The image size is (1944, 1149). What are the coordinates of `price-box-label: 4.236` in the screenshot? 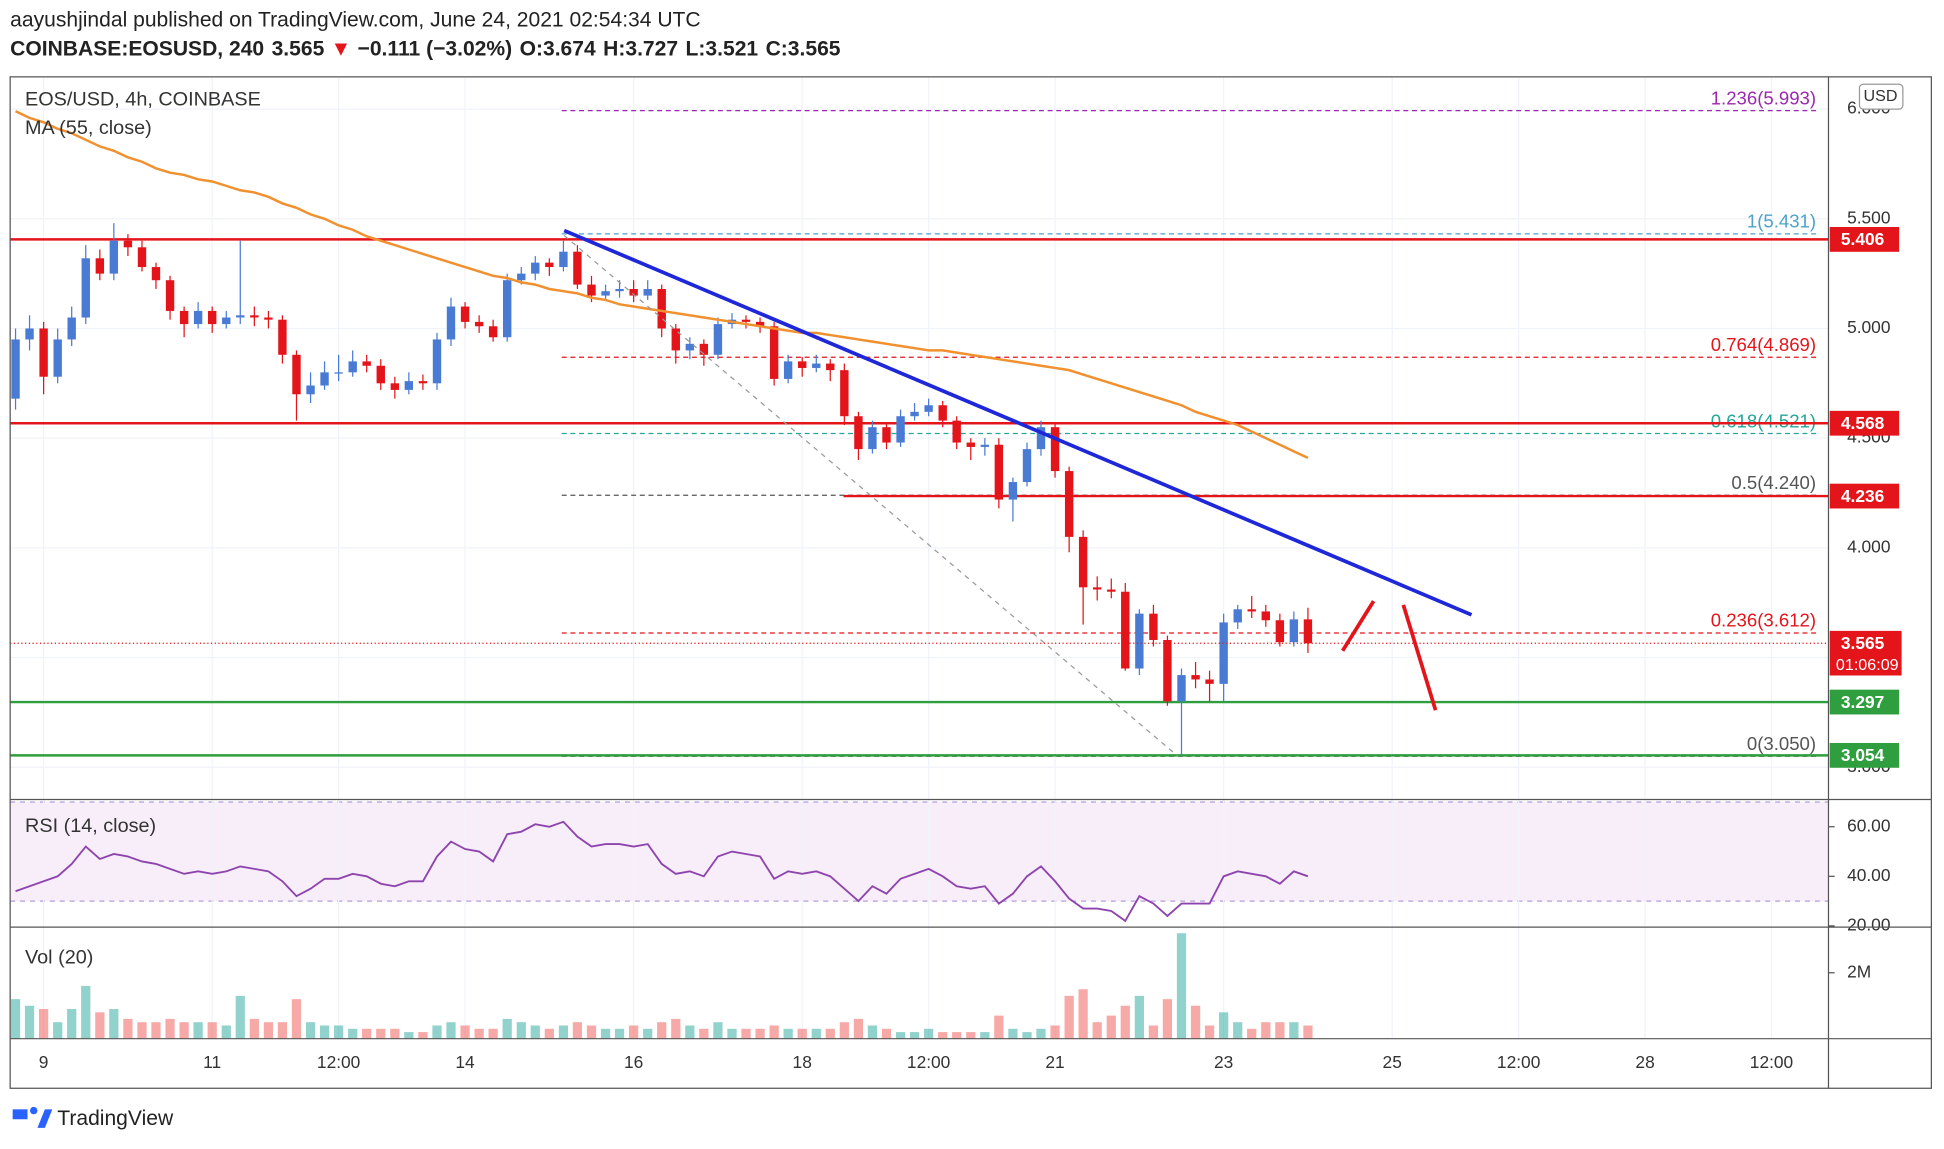 It's located at (1863, 496).